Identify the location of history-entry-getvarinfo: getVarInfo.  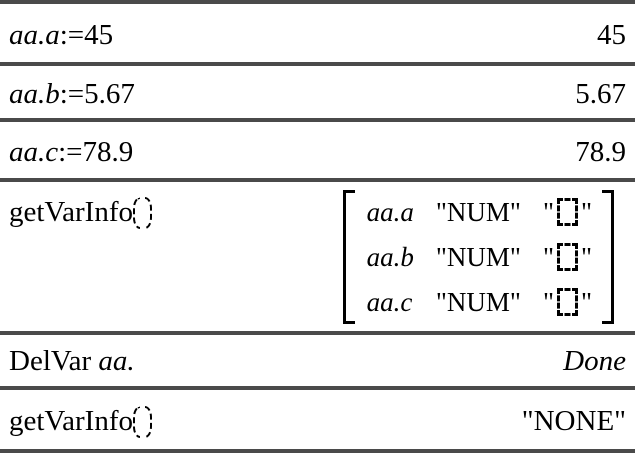
(76, 206).